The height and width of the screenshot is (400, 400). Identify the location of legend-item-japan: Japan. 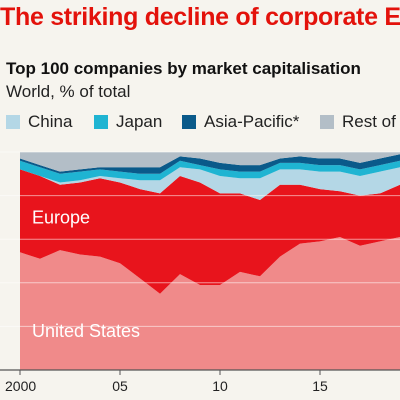
(128, 122).